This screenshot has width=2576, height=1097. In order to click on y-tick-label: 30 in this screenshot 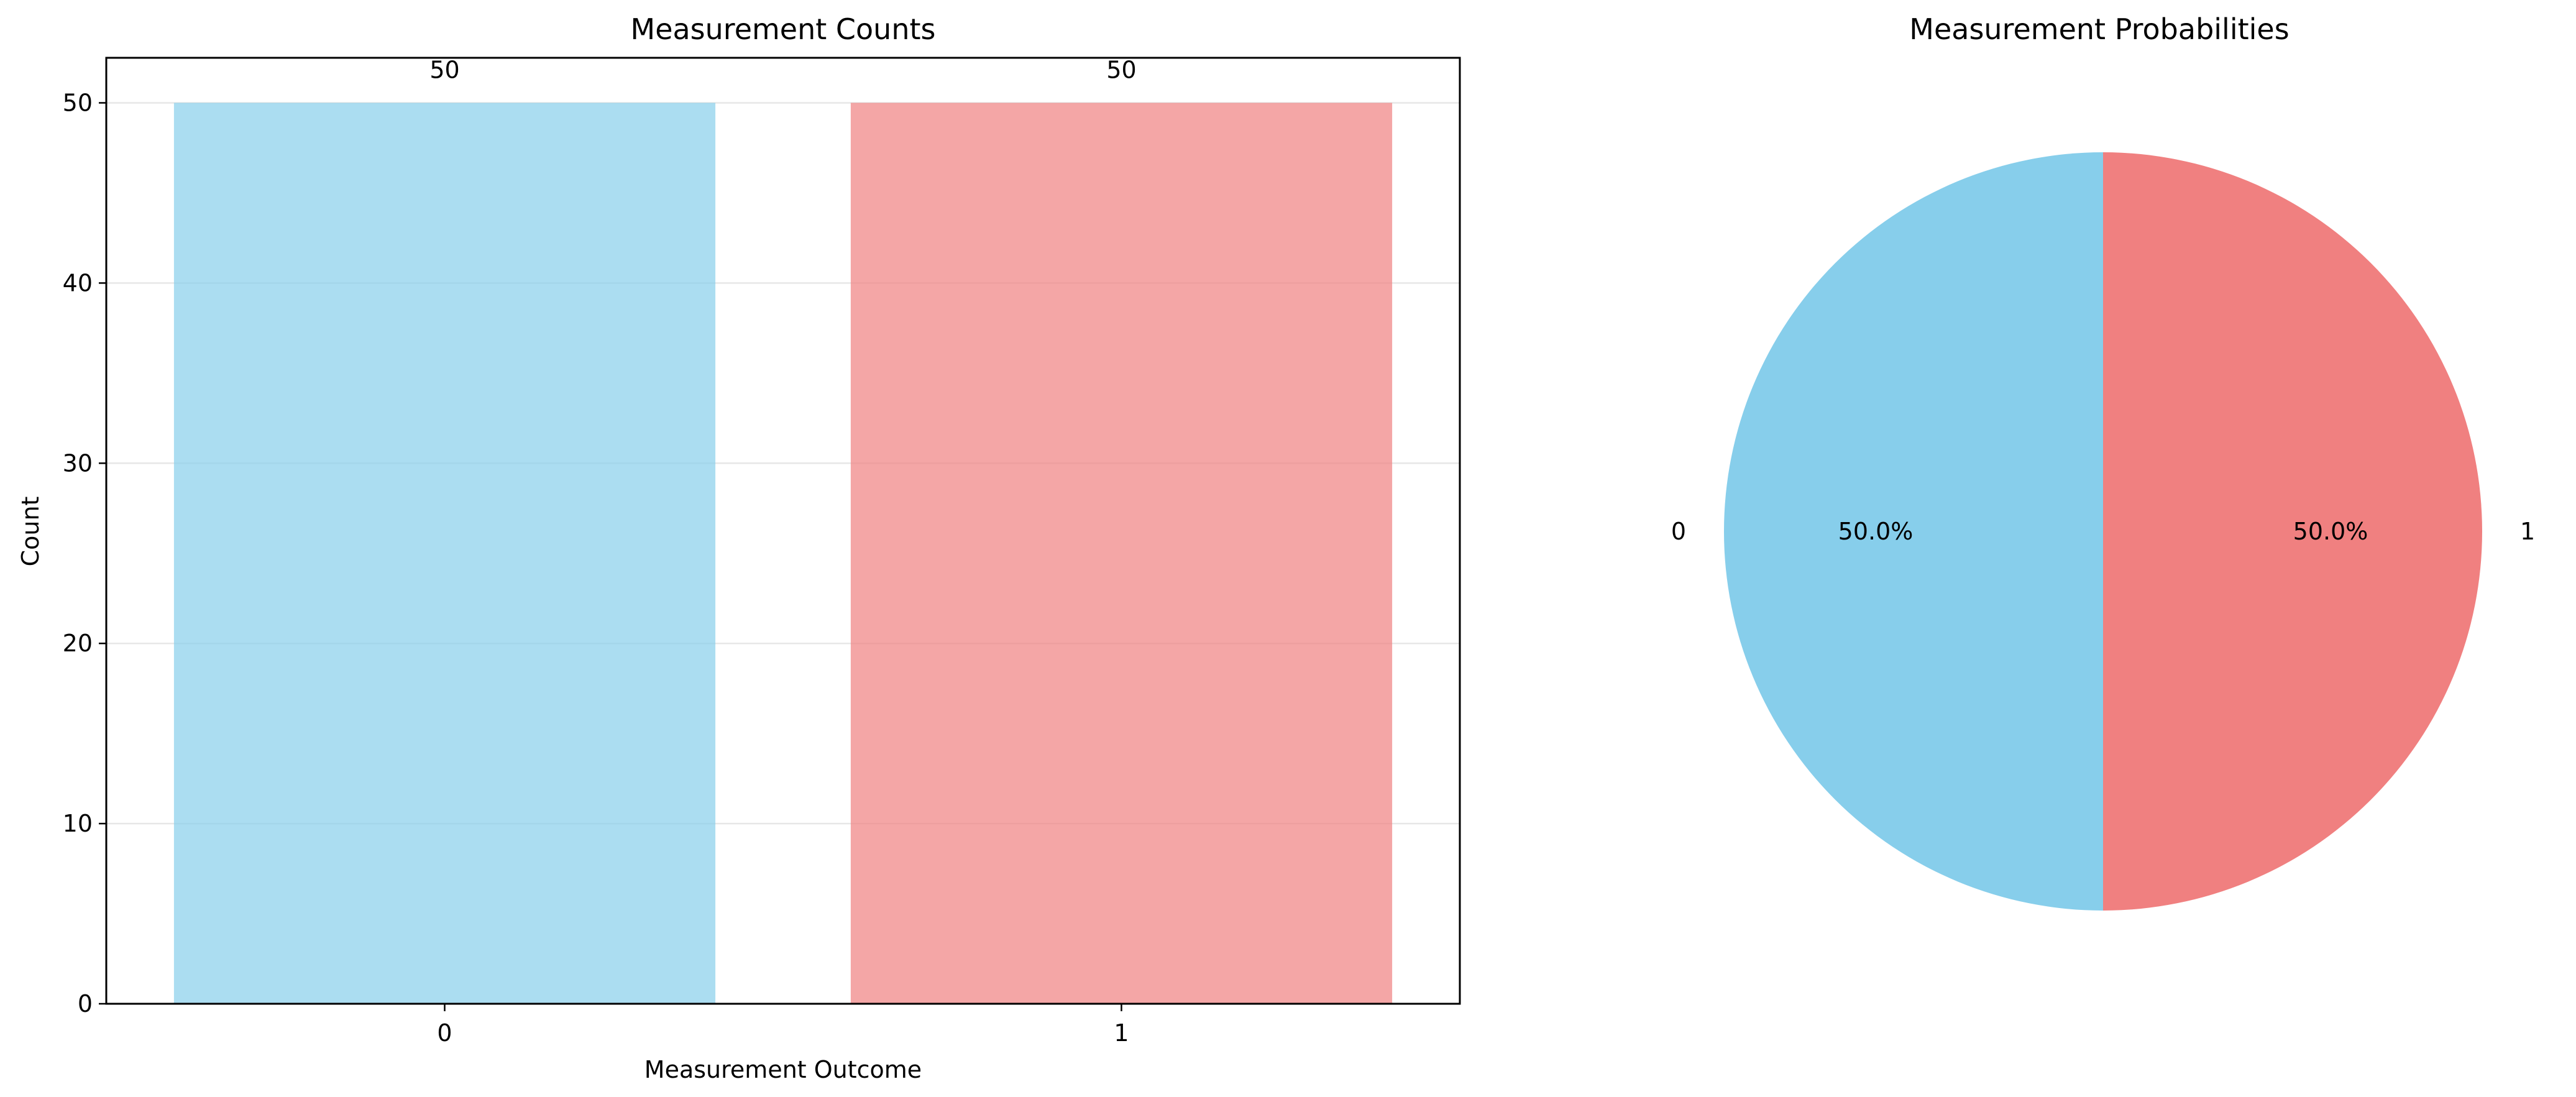, I will do `click(78, 463)`.